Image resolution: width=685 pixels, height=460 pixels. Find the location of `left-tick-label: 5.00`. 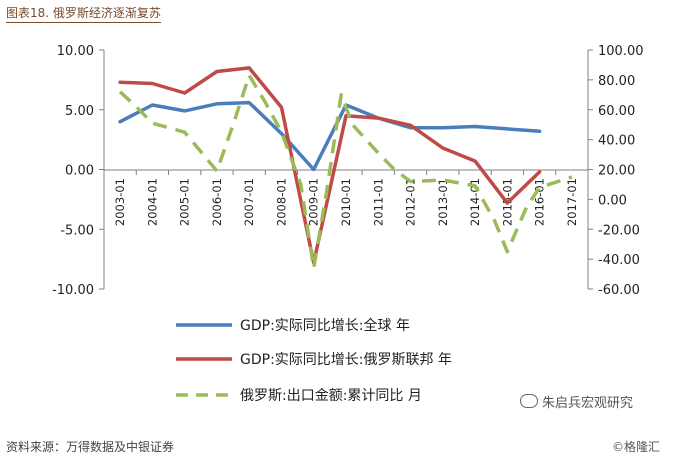

left-tick-label: 5.00 is located at coordinates (79, 111).